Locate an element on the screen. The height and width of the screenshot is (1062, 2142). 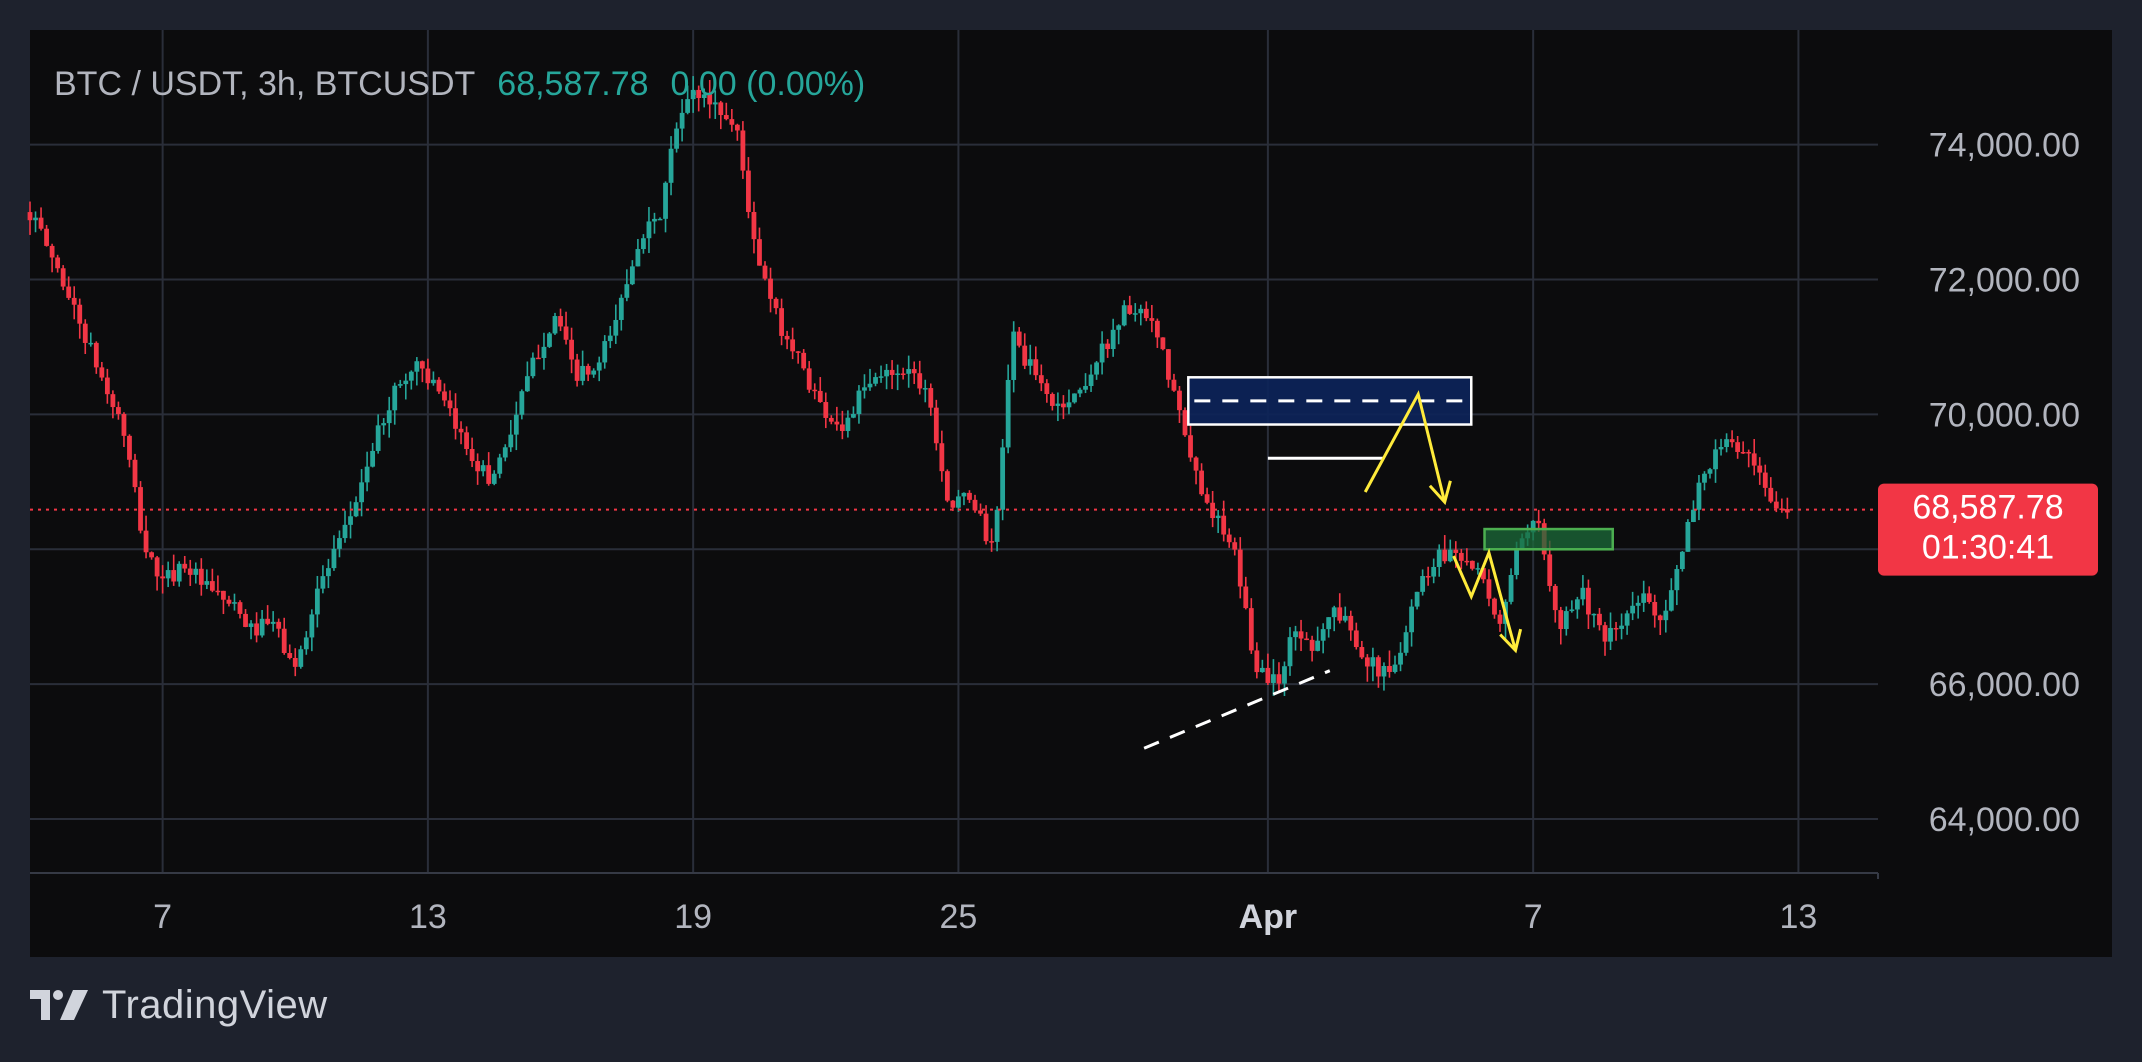
x-tick-label: 7 is located at coordinates (162, 917).